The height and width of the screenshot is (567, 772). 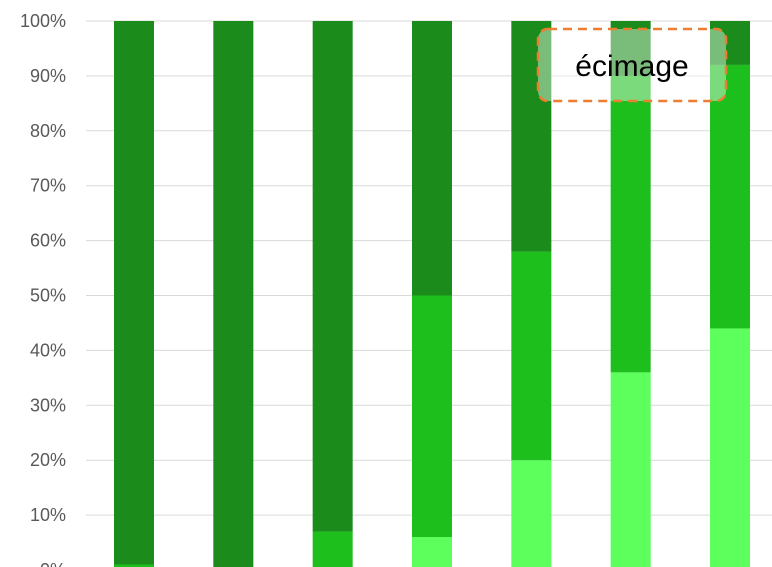 I want to click on annotation-label: écimage, so click(x=631, y=66).